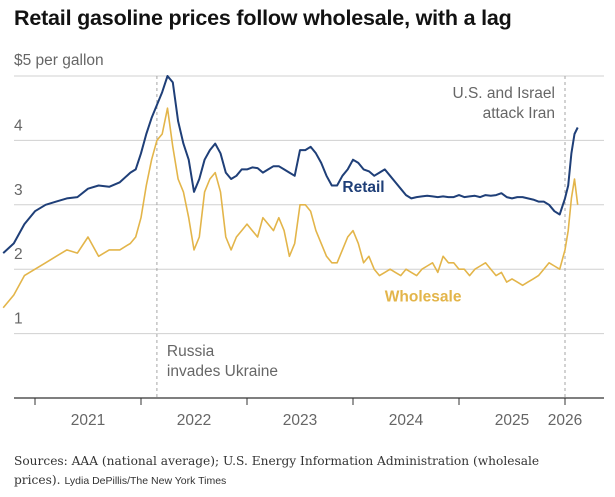 This screenshot has height=497, width=615. I want to click on x-tick-label: 2026, so click(565, 420).